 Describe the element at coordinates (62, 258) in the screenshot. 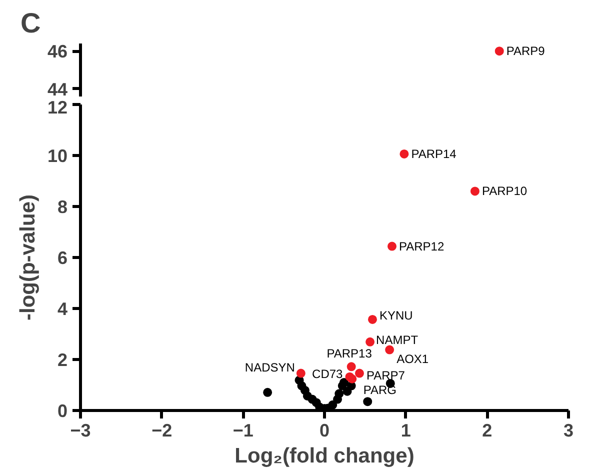

I see `y-tick-label: 6` at that location.